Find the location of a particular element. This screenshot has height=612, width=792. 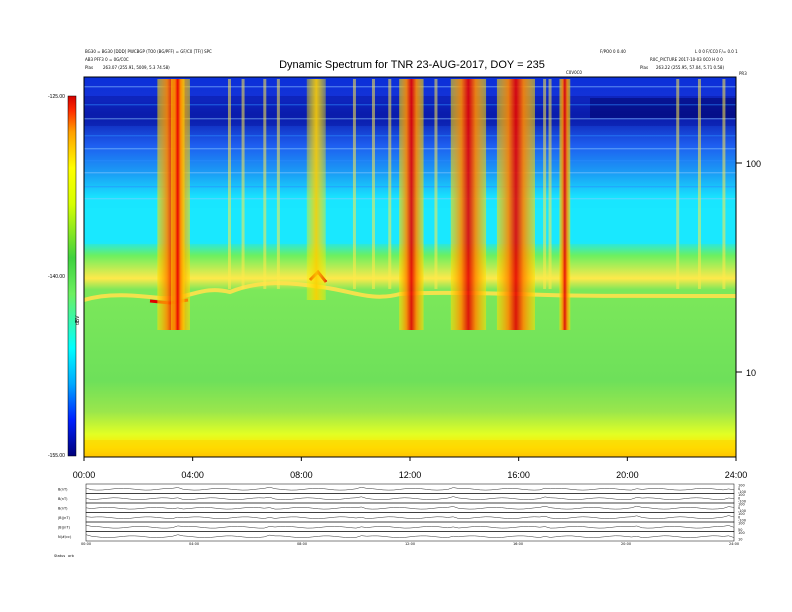

yaxis-label-10: 10 is located at coordinates (751, 373).